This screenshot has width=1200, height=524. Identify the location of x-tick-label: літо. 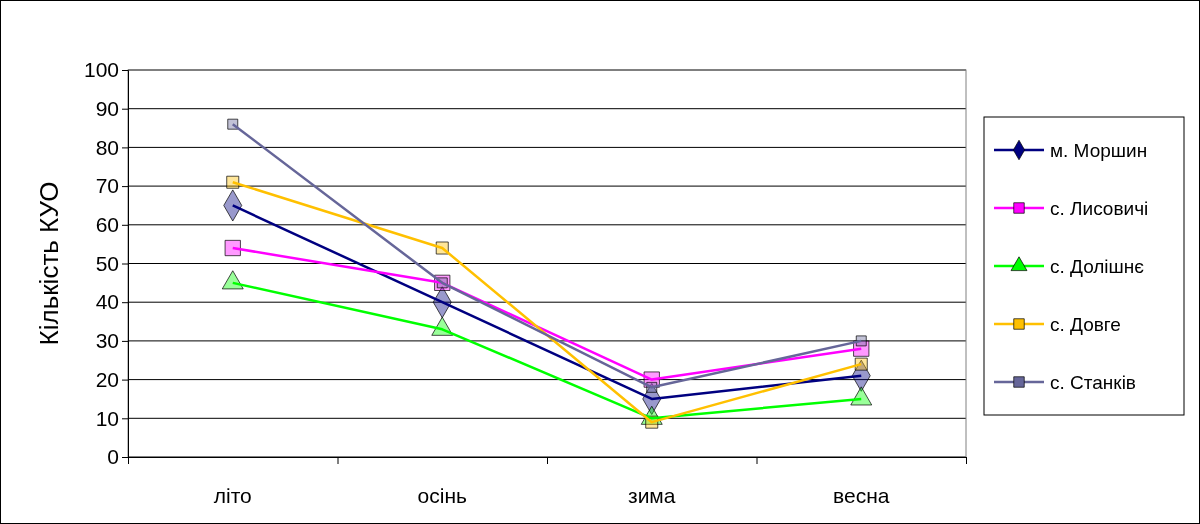
(232, 495).